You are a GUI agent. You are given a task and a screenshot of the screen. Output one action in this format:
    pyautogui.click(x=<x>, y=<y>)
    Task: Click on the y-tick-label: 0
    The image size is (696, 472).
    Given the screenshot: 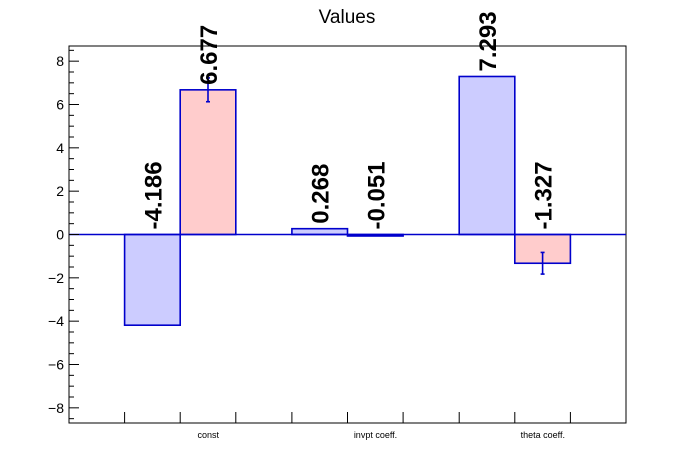 What is the action you would take?
    pyautogui.click(x=60, y=235)
    